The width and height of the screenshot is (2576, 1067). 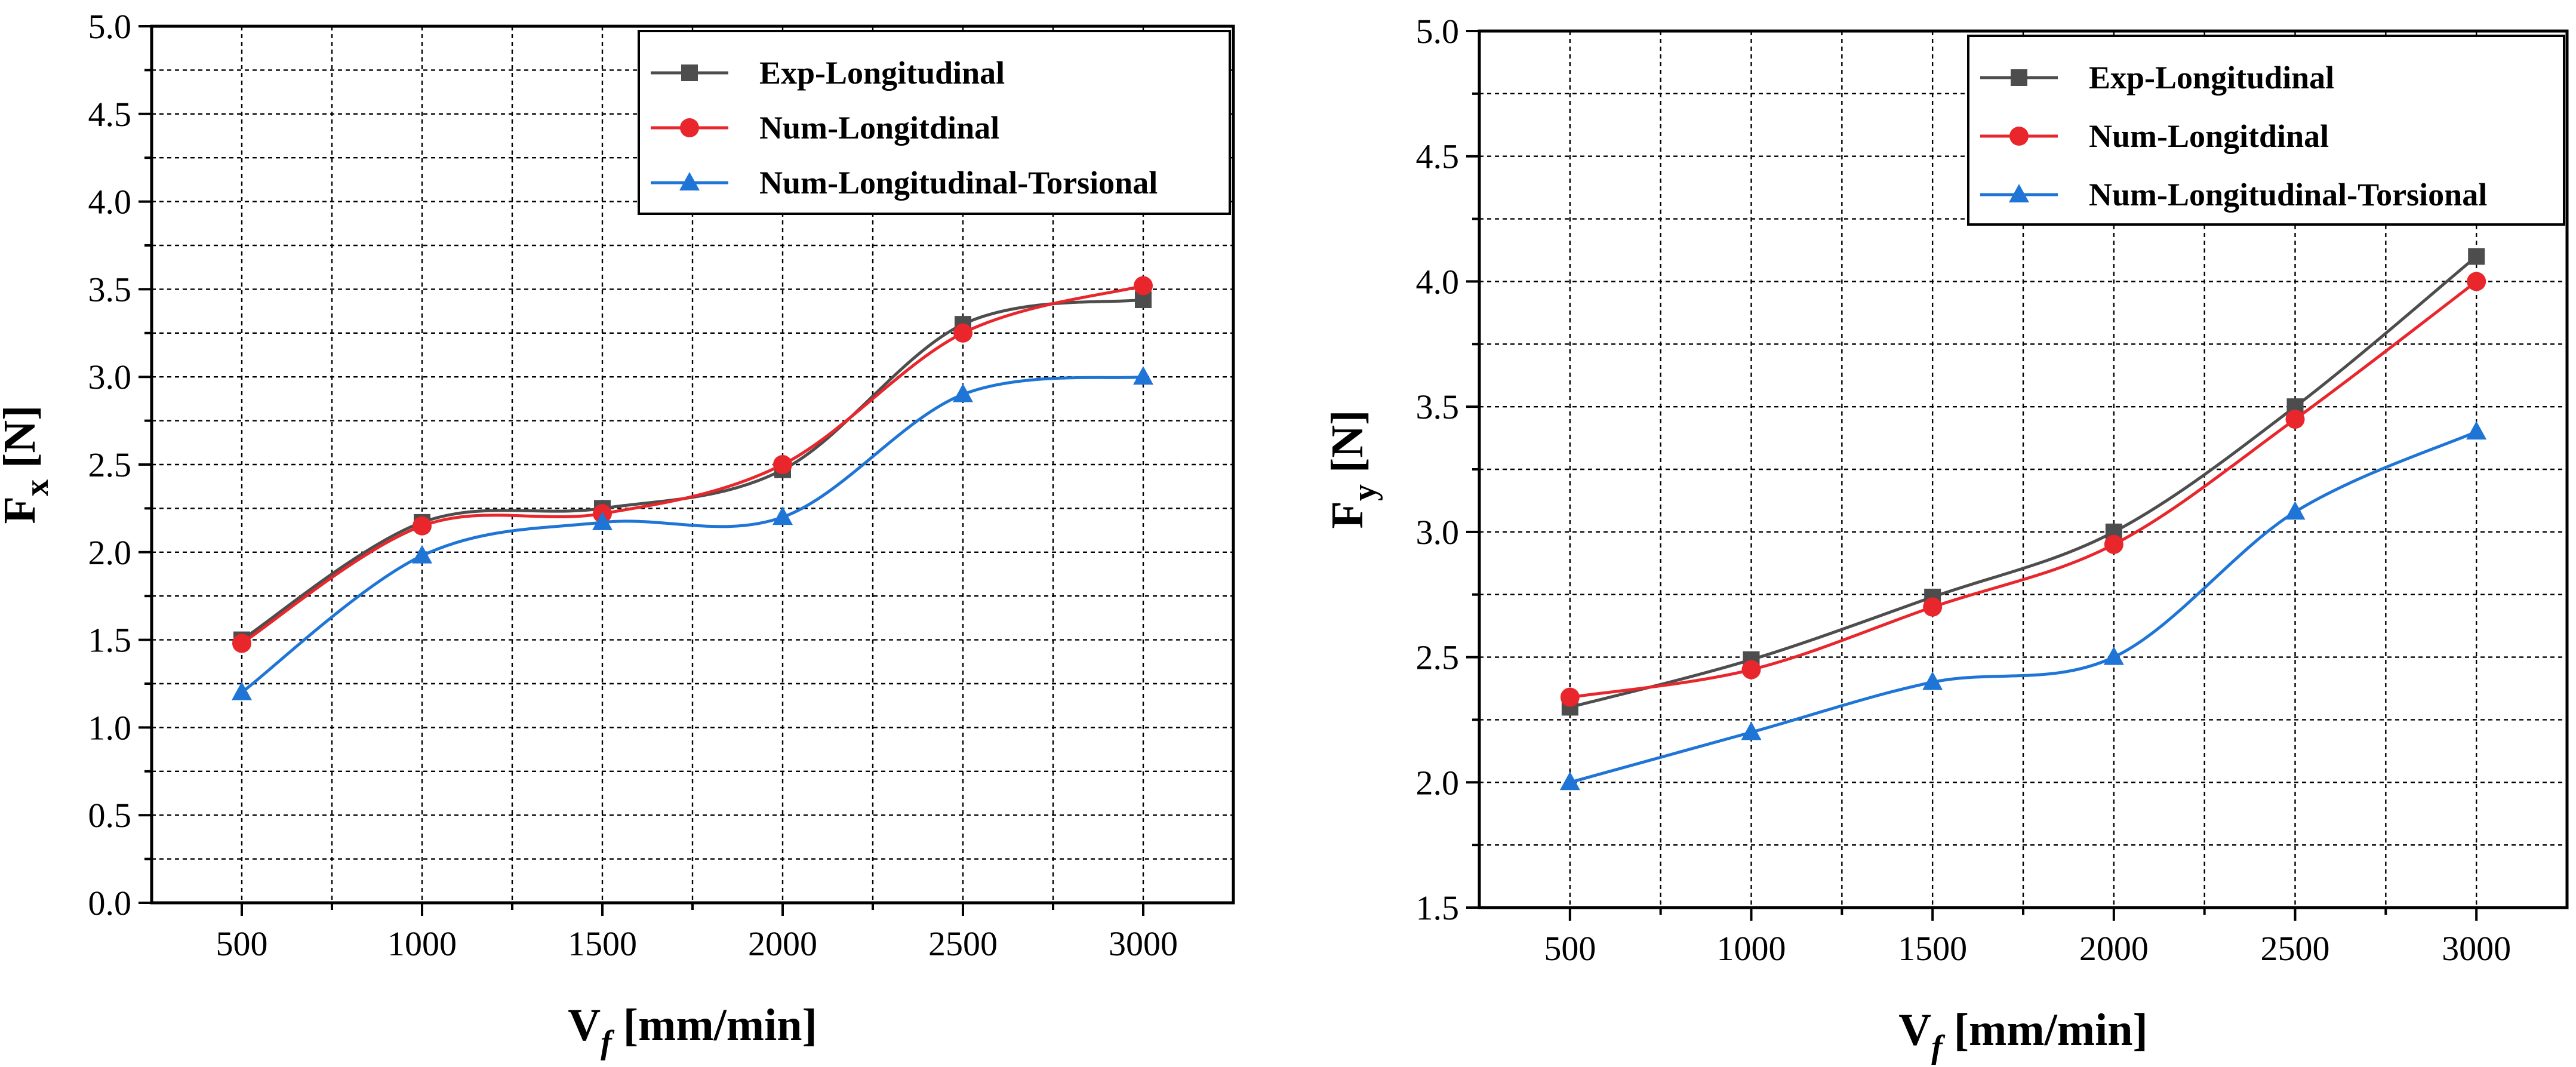 What do you see at coordinates (242, 943) in the screenshot?
I see `x-tick-label: 500` at bounding box center [242, 943].